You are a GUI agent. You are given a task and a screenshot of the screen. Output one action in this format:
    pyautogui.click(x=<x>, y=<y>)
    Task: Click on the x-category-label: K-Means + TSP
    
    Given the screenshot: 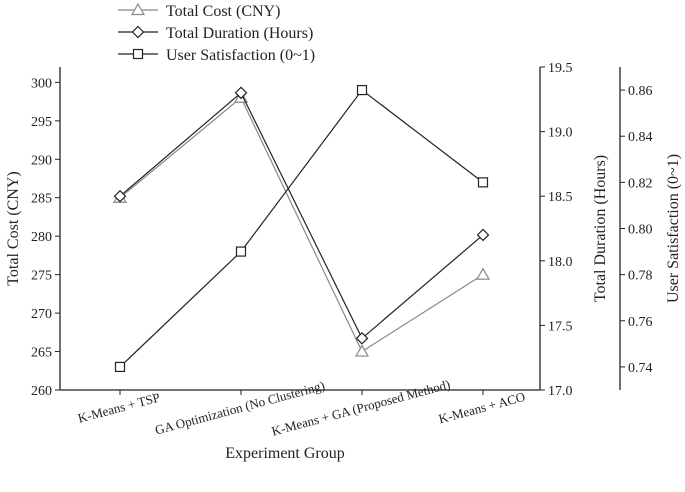 What is the action you would take?
    pyautogui.click(x=118, y=407)
    